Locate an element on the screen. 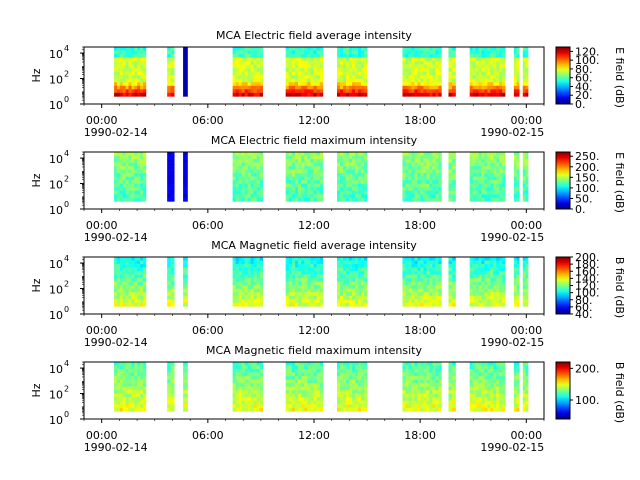 The width and height of the screenshot is (640, 480). colorbar-tick-label: 200. is located at coordinates (587, 368).